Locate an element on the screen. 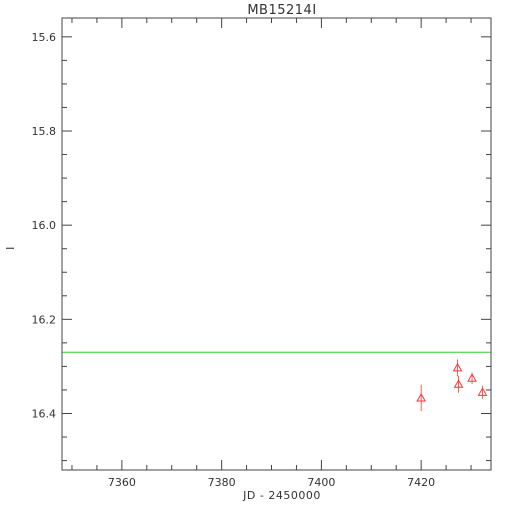 Image resolution: width=510 pixels, height=510 pixels. y-axis-label: I is located at coordinates (10, 248).